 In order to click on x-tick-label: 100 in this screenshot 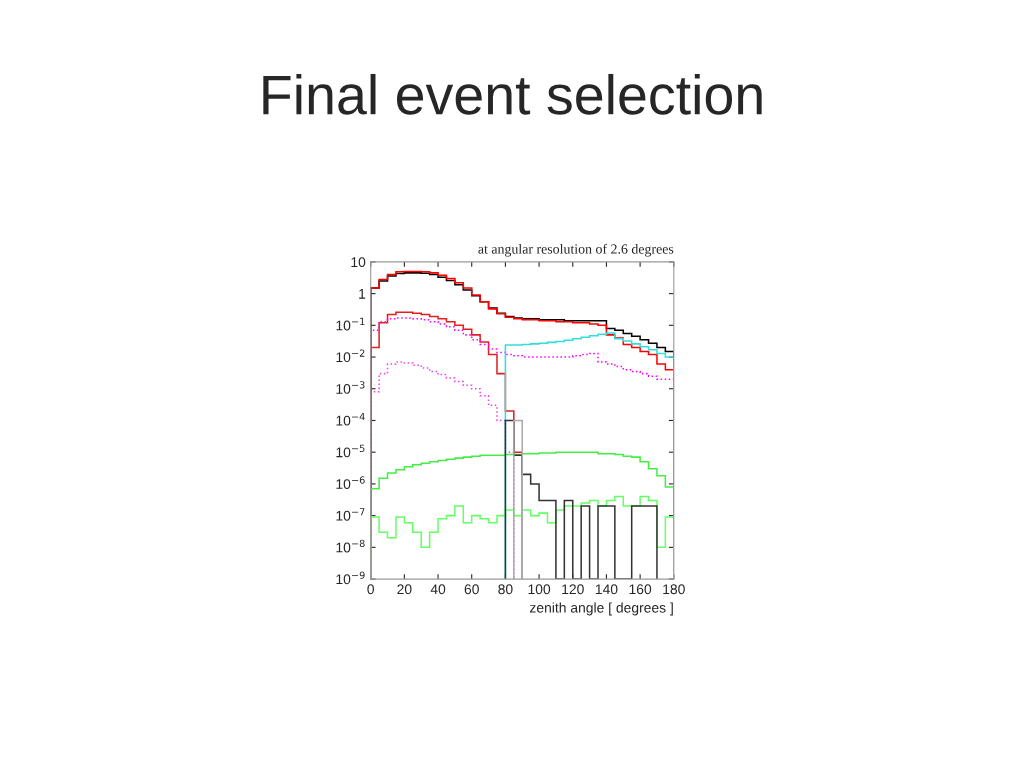, I will do `click(539, 589)`.